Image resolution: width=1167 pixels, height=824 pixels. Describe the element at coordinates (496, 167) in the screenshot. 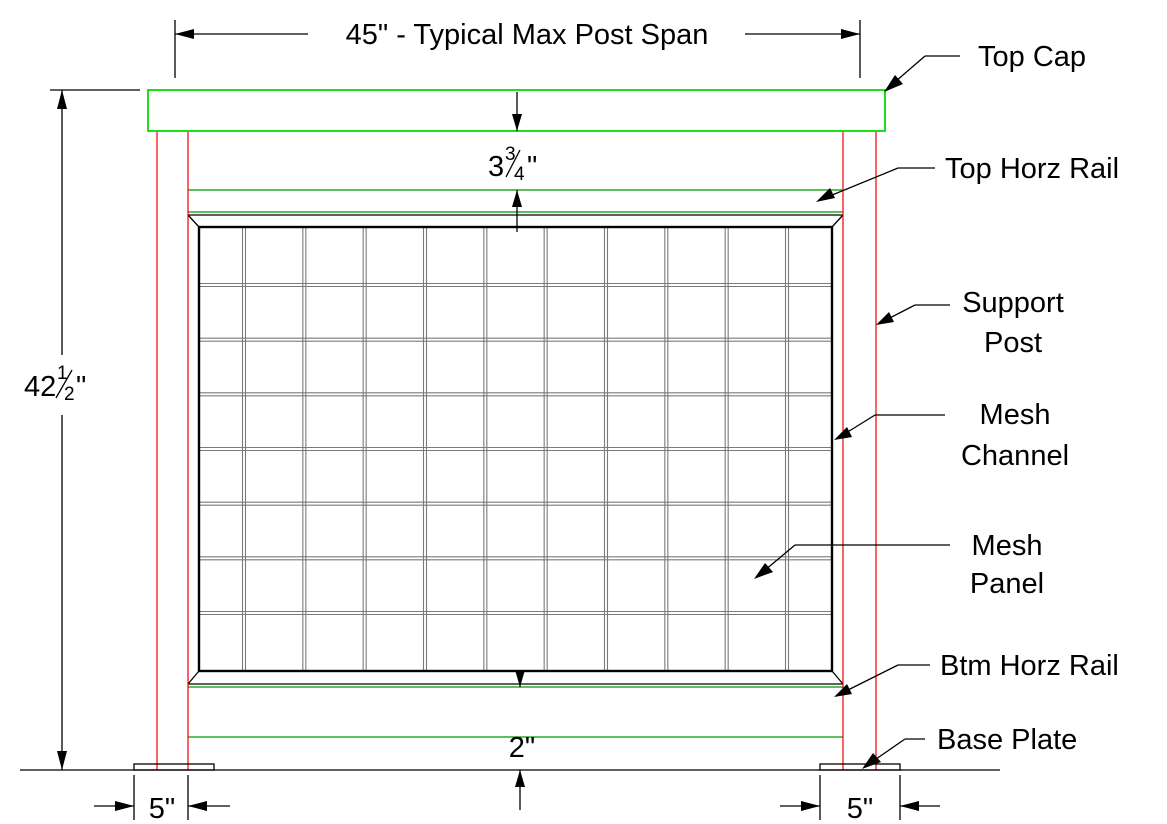

I see `cap-gap-whole: 3` at that location.